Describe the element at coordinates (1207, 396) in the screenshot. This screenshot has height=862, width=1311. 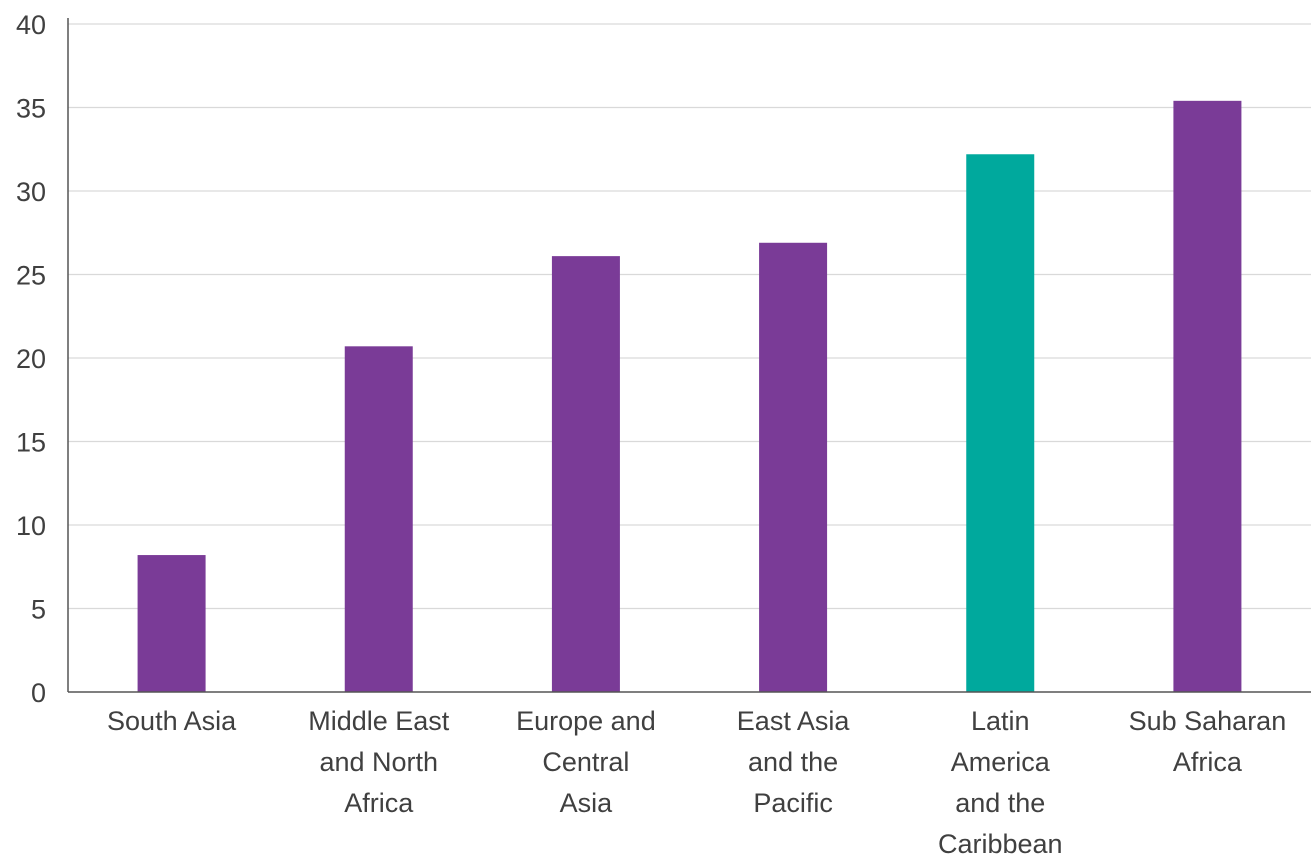
I see `bar-sub-saharan-africa` at that location.